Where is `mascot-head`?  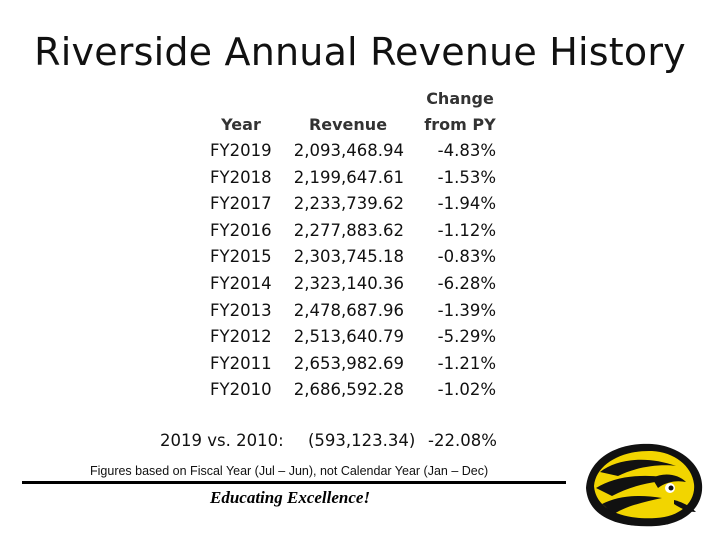
mascot-head is located at coordinates (644, 485).